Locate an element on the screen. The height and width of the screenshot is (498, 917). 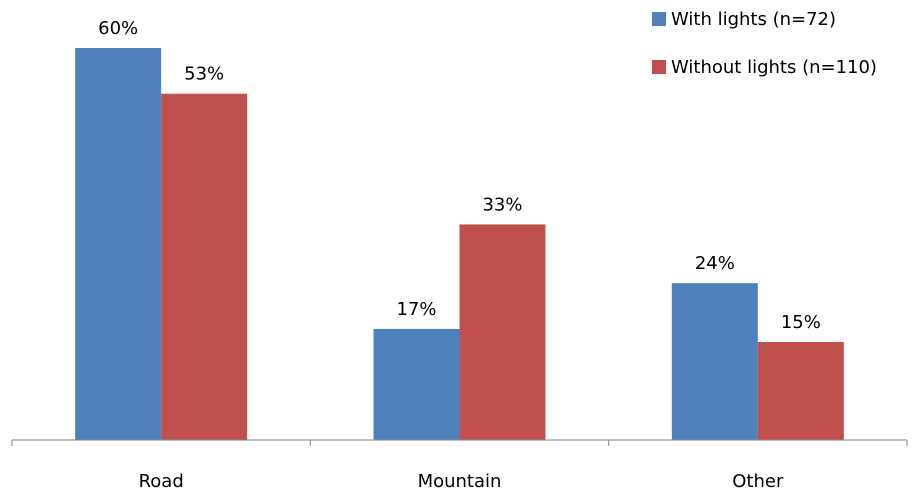
legend: With lights (n=72) Without lights (n=110) is located at coordinates (764, 43).